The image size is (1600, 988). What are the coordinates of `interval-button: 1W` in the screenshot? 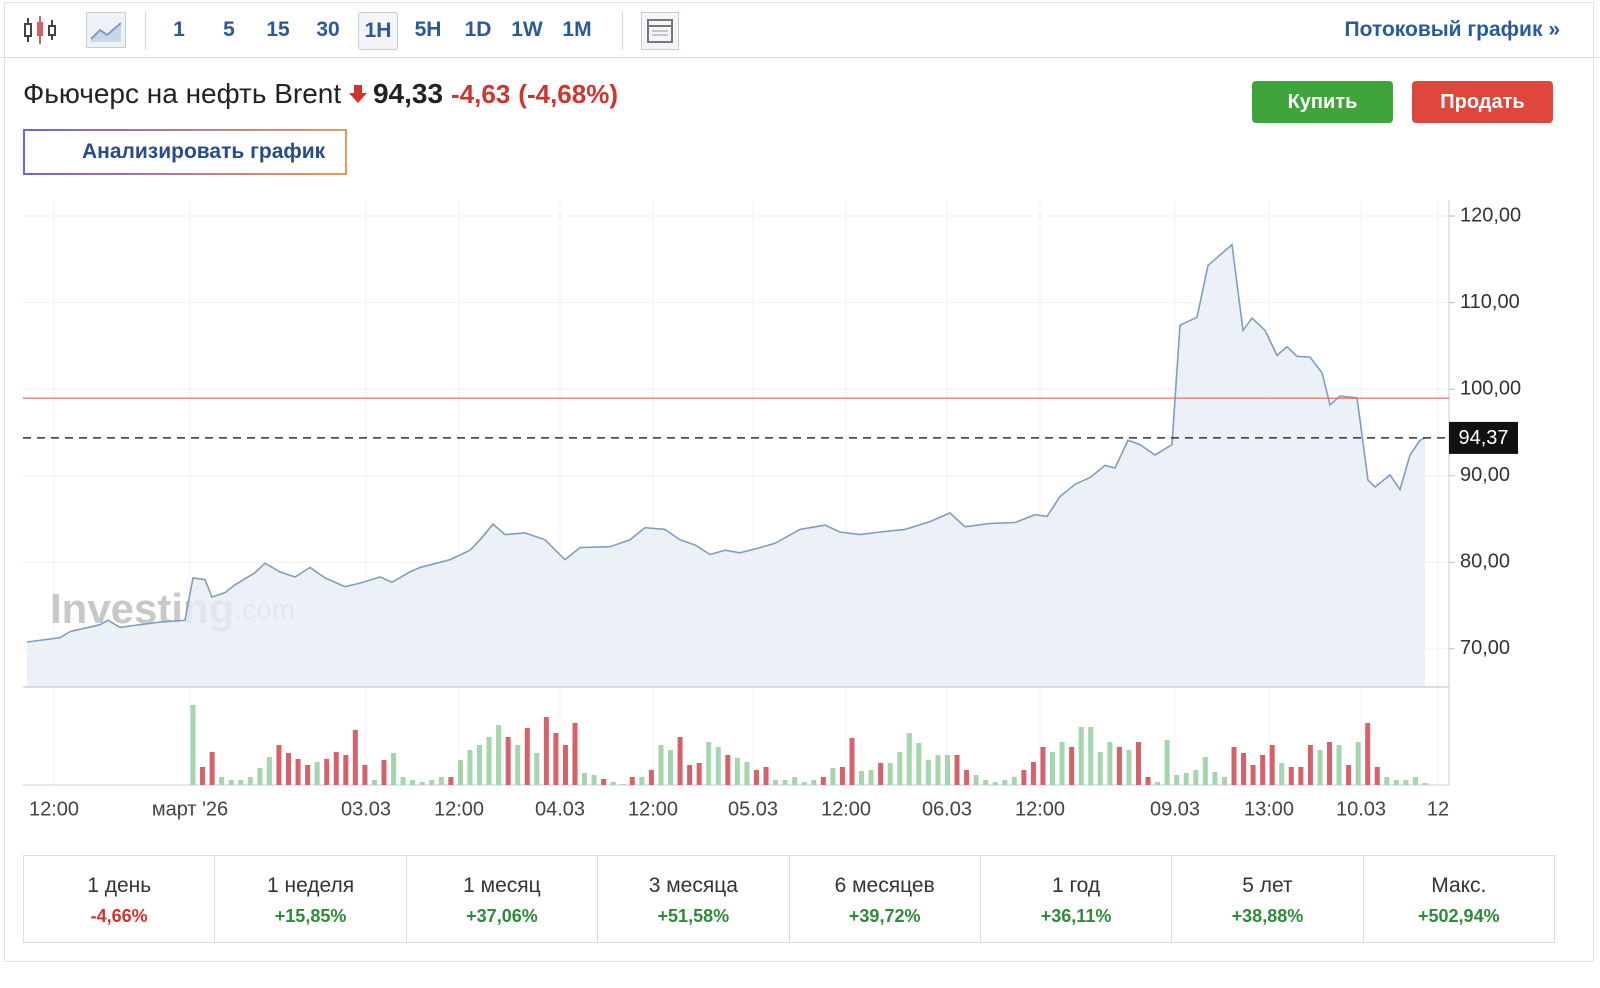 It's located at (527, 29).